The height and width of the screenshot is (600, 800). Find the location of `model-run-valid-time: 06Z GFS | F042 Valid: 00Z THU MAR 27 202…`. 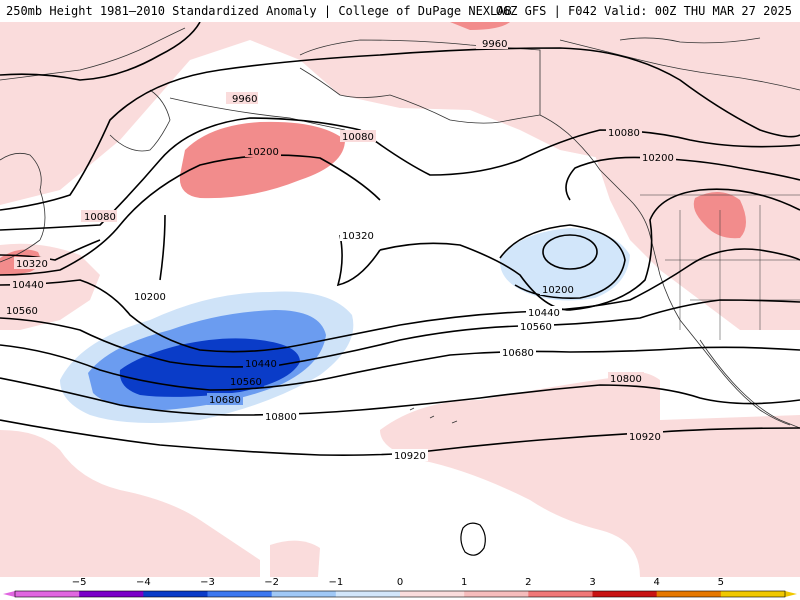

model-run-valid-time: 06Z GFS | F042 Valid: 00Z THU MAR 27 202… is located at coordinates (643, 11).